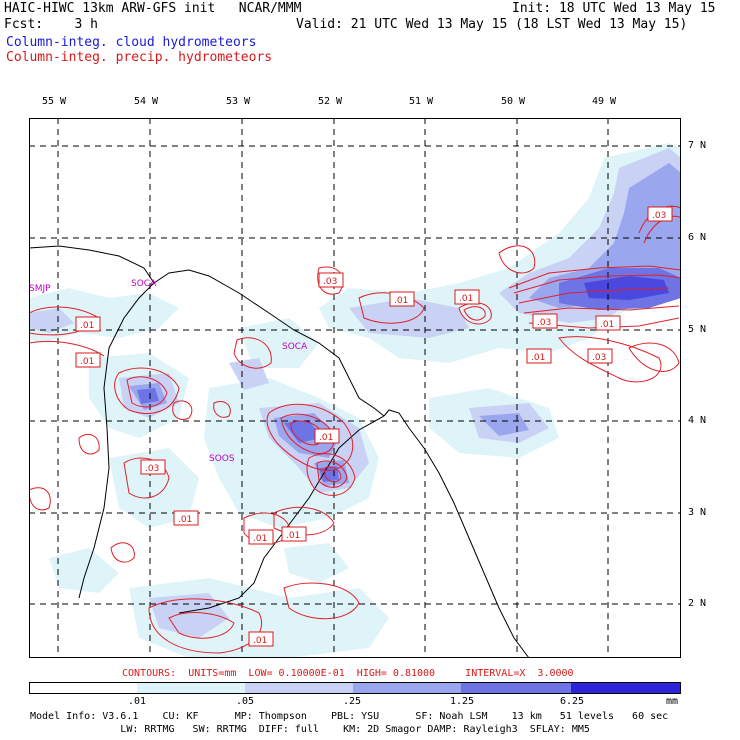 The image size is (740, 740). I want to click on colorbar, so click(355, 688).